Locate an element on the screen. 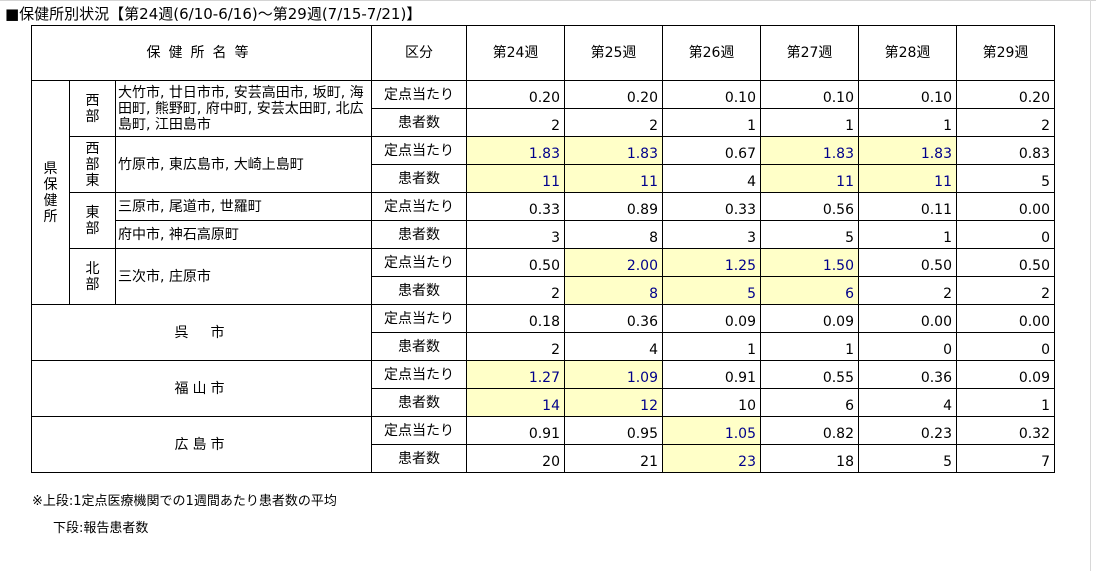  cell-value: 0.23 is located at coordinates (907, 430).